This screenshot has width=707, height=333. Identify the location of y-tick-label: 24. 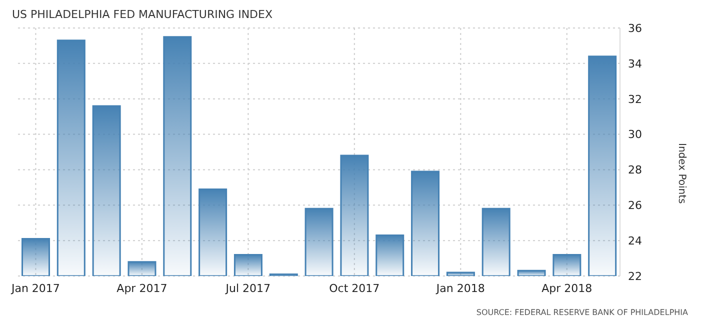
(635, 241).